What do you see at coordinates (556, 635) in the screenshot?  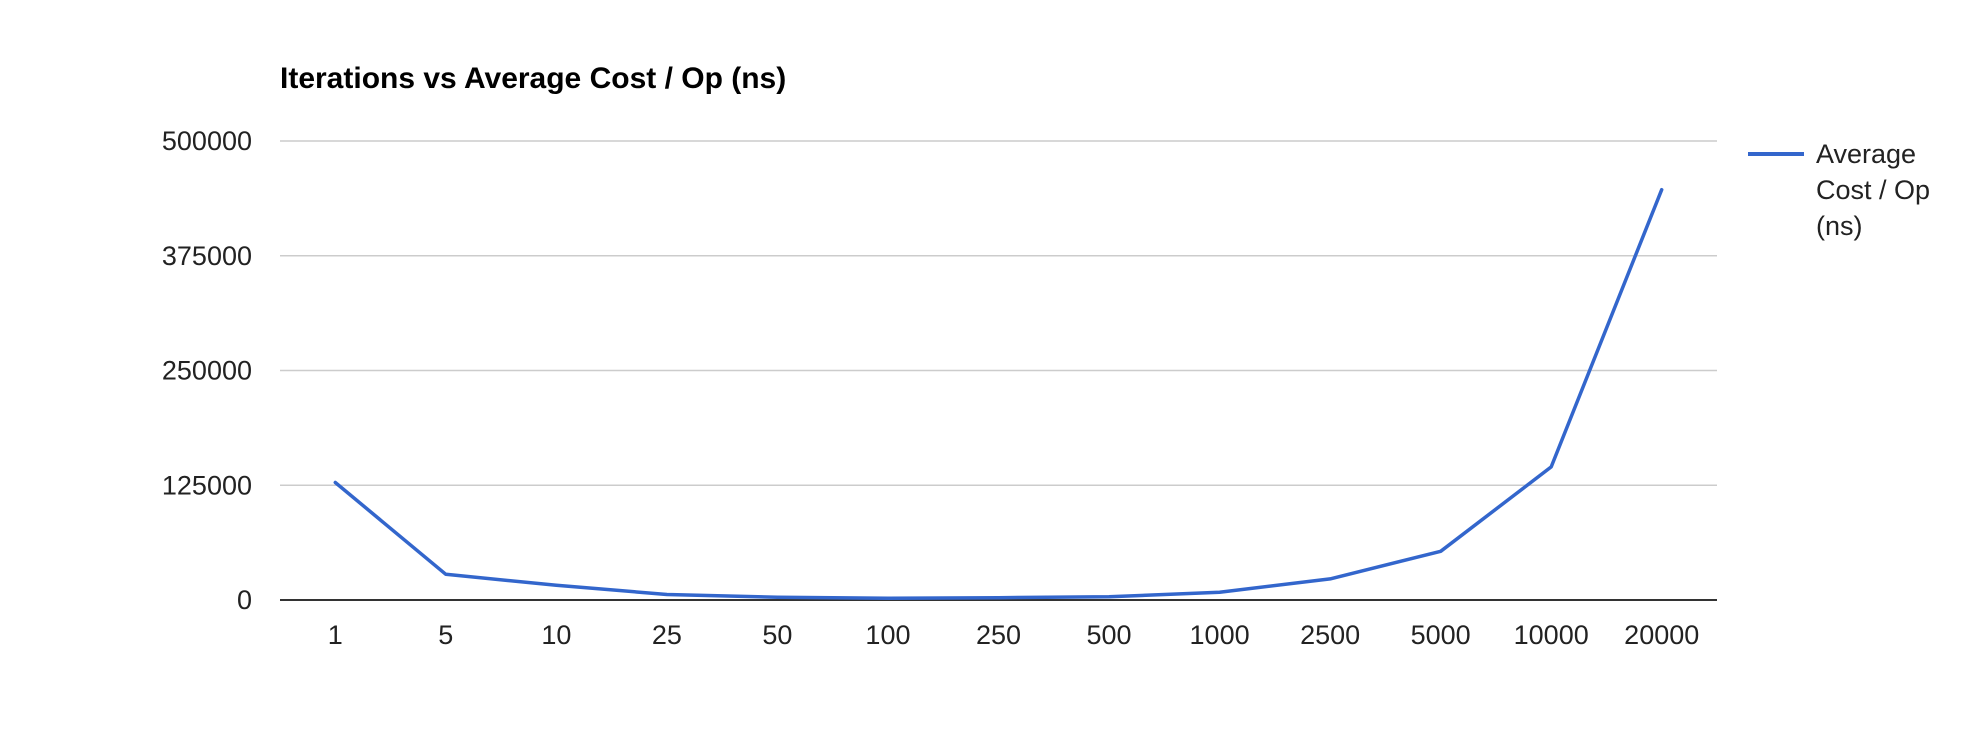 I see `x-tick-label: 10` at bounding box center [556, 635].